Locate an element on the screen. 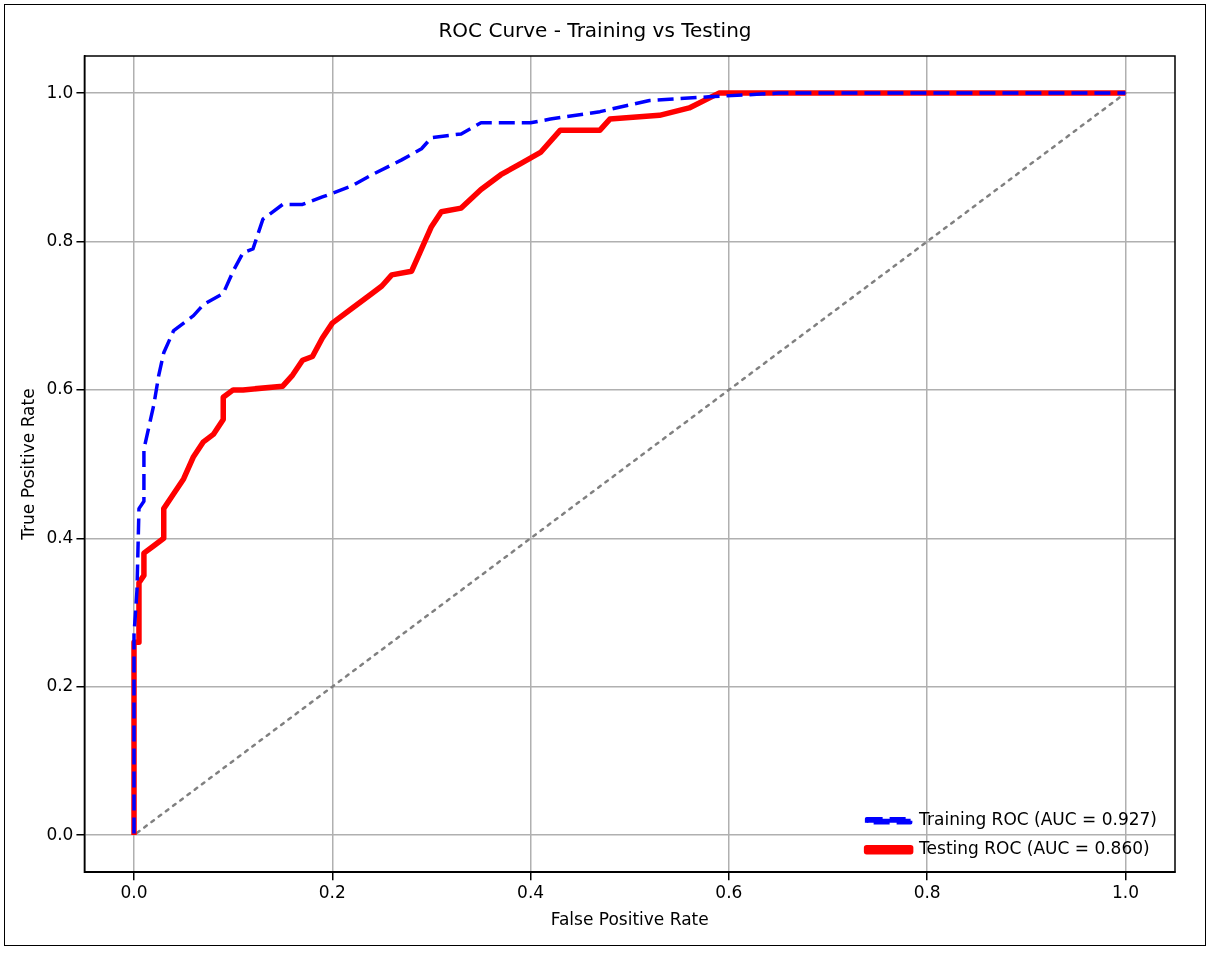 This screenshot has height=956, width=1210. y-axis-title: True Positive Rate is located at coordinates (27, 464).